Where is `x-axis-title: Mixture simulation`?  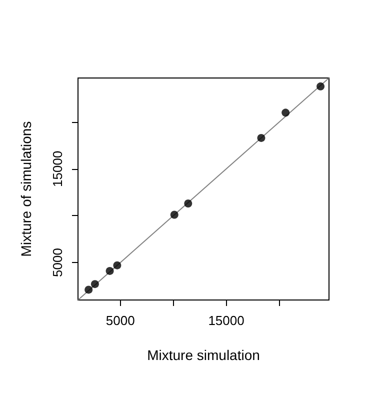 x-axis-title: Mixture simulation is located at coordinates (203, 355).